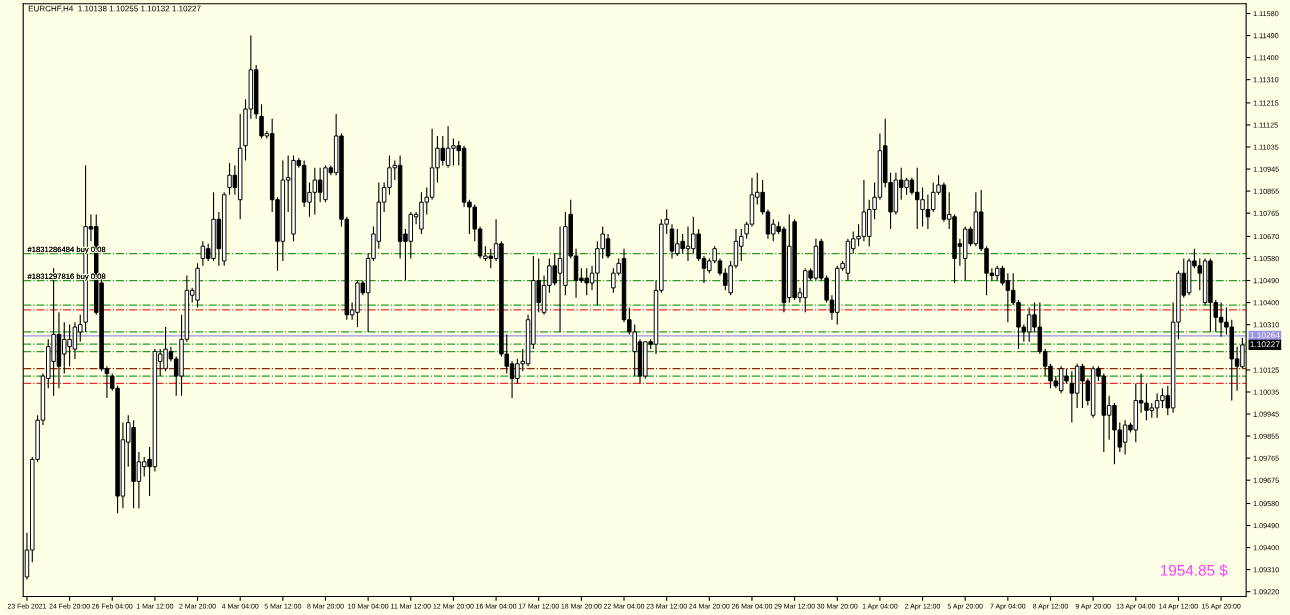 This screenshot has width=1290, height=615. What do you see at coordinates (1265, 335) in the screenshot?
I see `ref-line-label: 1.10264` at bounding box center [1265, 335].